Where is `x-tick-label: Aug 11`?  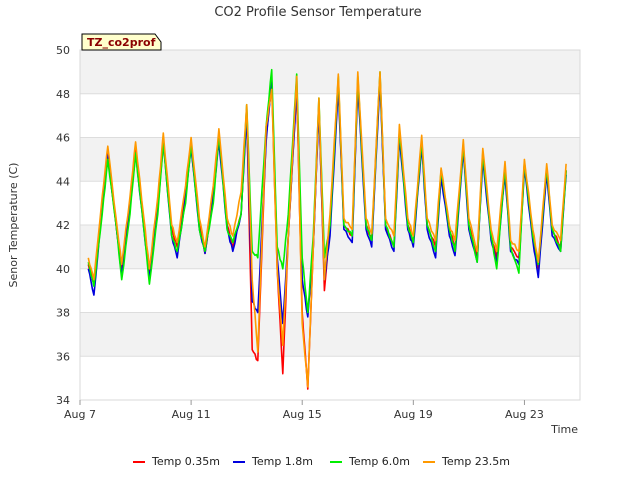 x-tick-label: Aug 11 is located at coordinates (191, 414).